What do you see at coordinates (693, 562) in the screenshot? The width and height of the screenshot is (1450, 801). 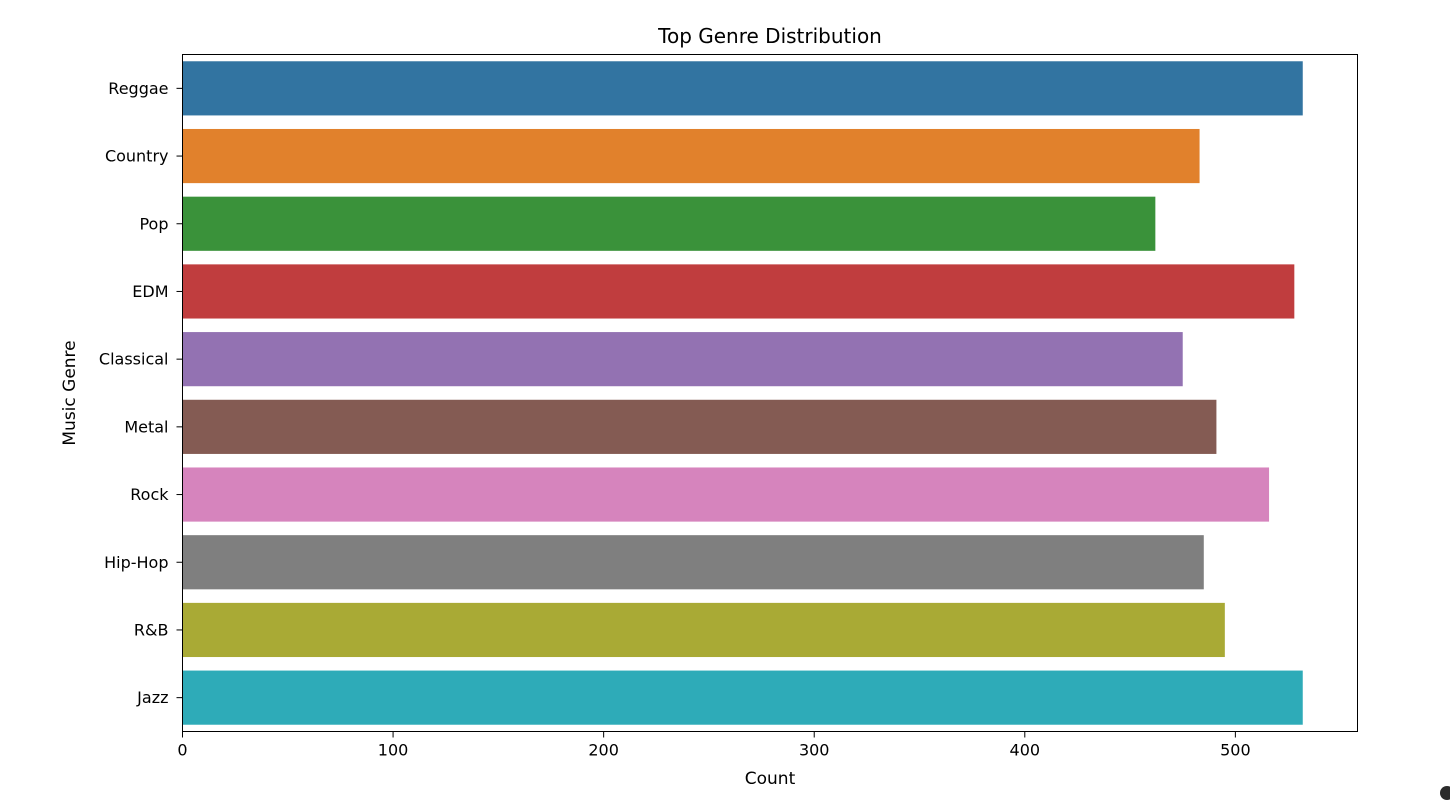 I see `bar-hip-hop` at bounding box center [693, 562].